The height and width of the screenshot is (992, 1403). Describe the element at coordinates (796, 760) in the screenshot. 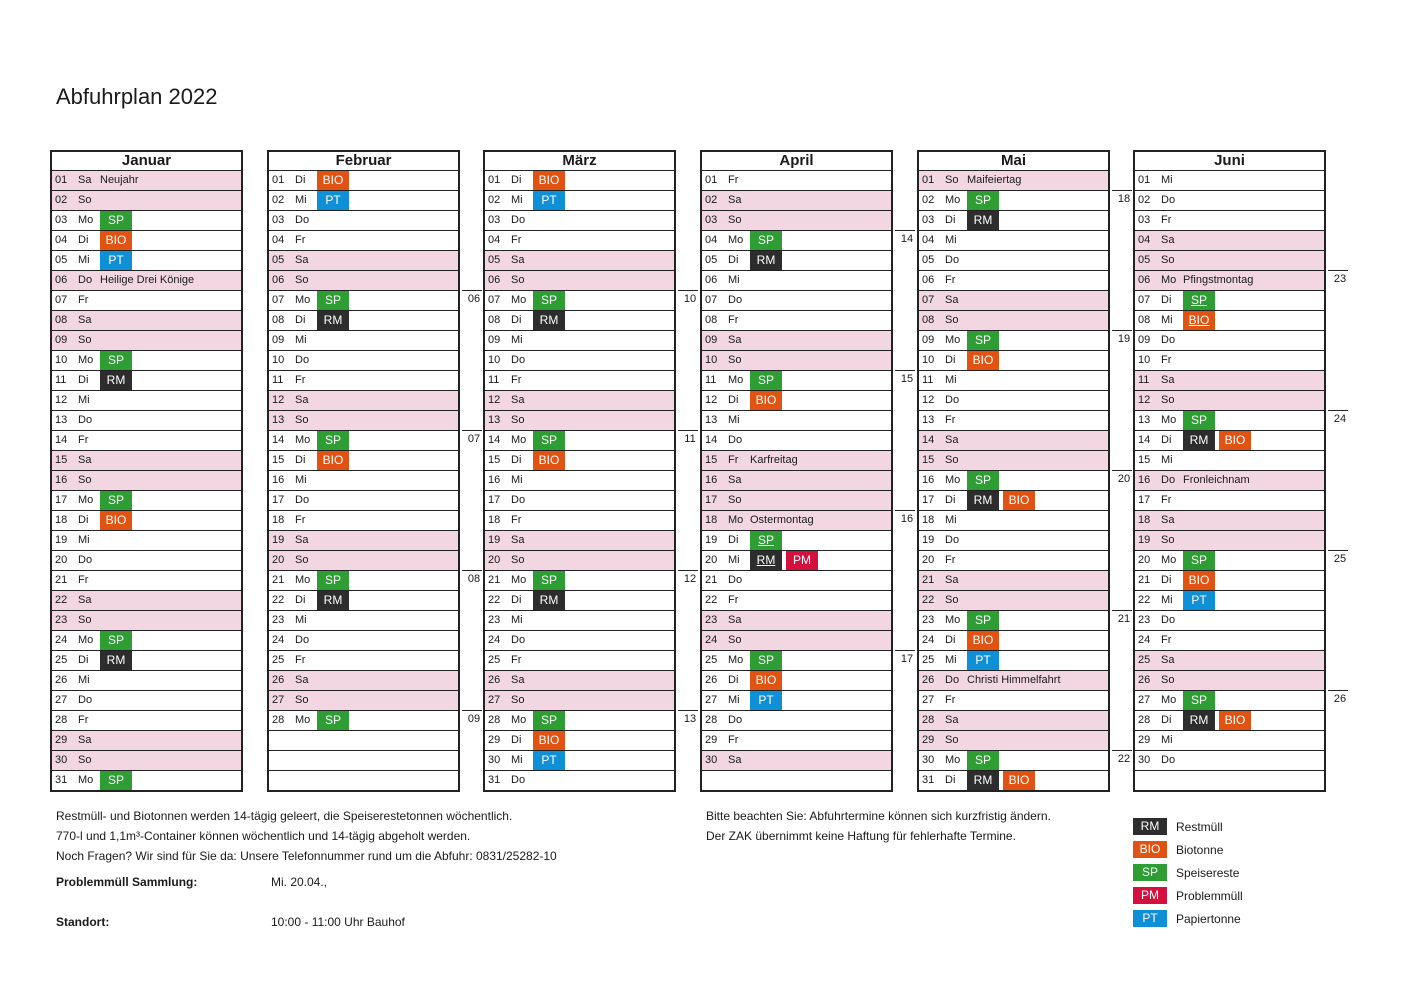

I see `day-row: 30 Sa` at that location.